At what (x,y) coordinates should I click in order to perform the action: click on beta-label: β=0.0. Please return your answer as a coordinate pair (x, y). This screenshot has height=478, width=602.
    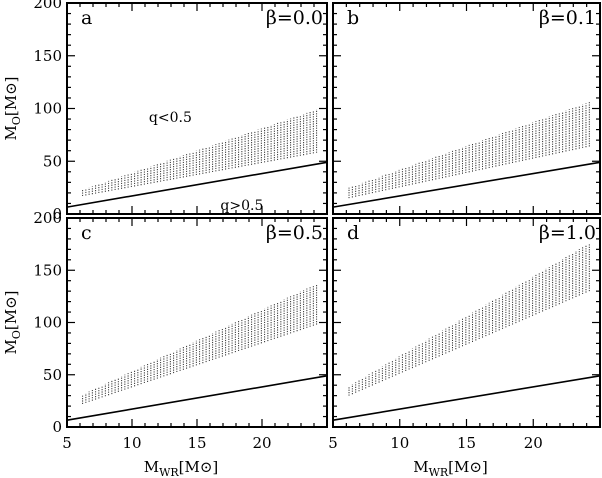
    Looking at the image, I should click on (294, 18).